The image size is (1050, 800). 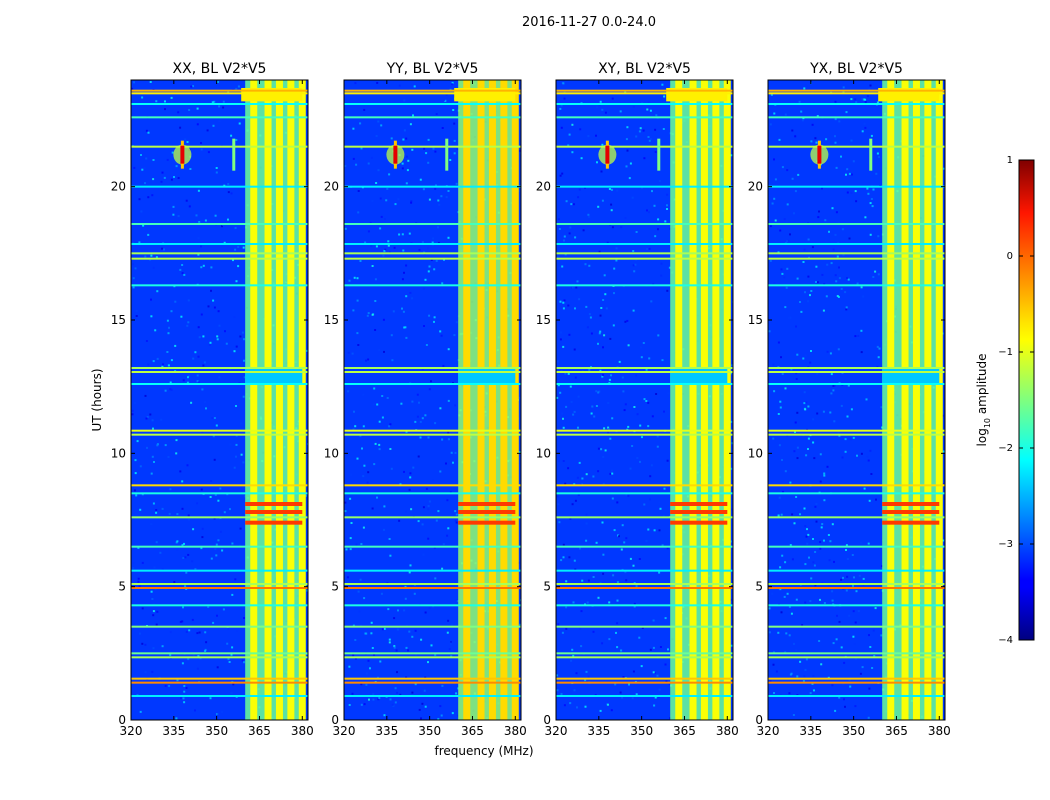 What do you see at coordinates (515, 731) in the screenshot?
I see `x-tick-label: 380` at bounding box center [515, 731].